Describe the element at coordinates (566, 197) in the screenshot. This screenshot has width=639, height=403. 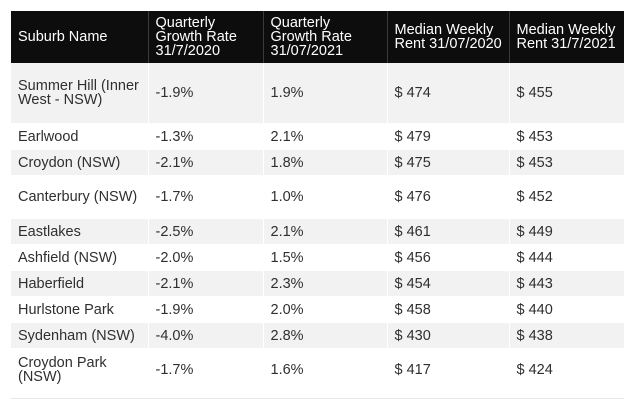
I see `cell-rent-2021: $ 452` at that location.